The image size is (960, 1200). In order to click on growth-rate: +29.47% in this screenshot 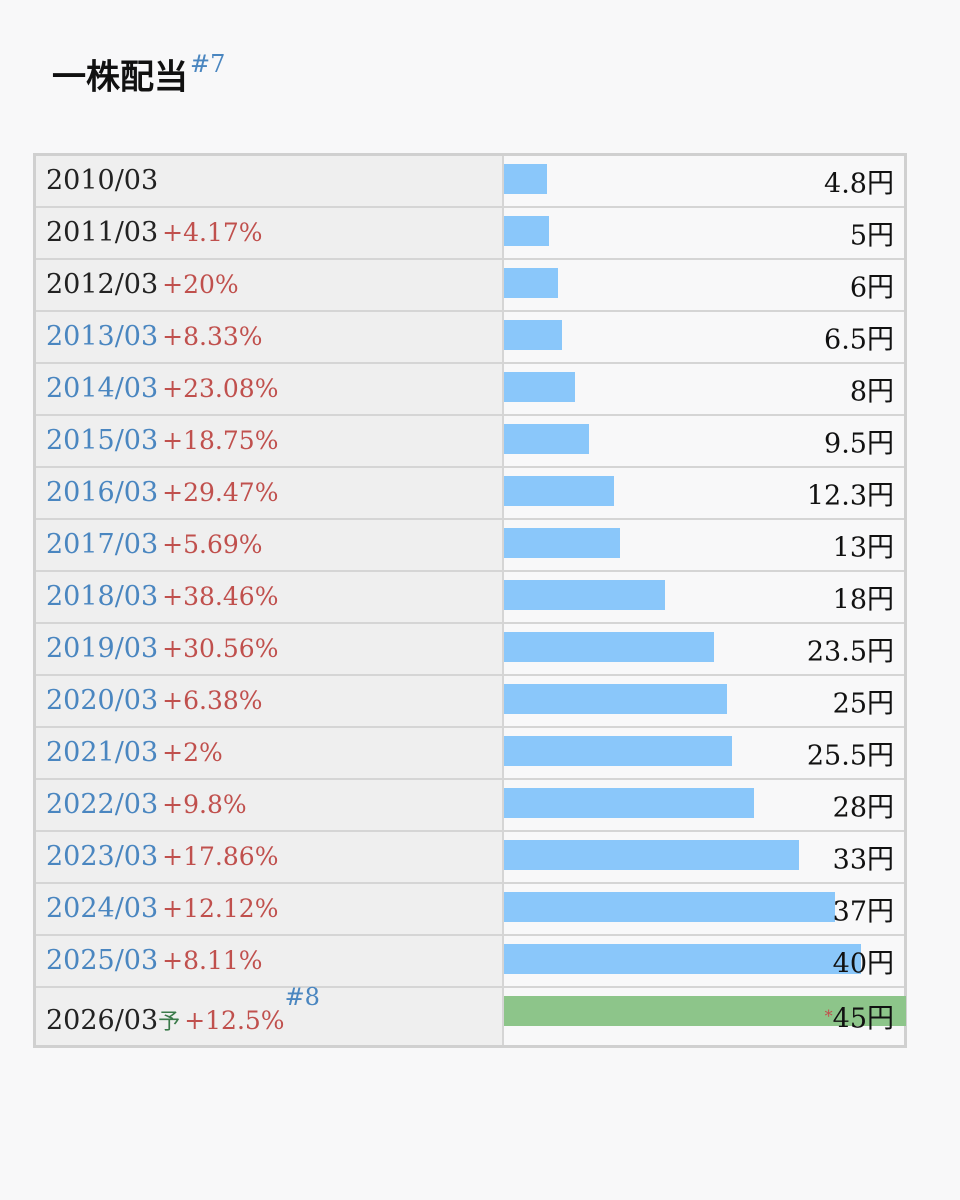, I will do `click(220, 492)`.